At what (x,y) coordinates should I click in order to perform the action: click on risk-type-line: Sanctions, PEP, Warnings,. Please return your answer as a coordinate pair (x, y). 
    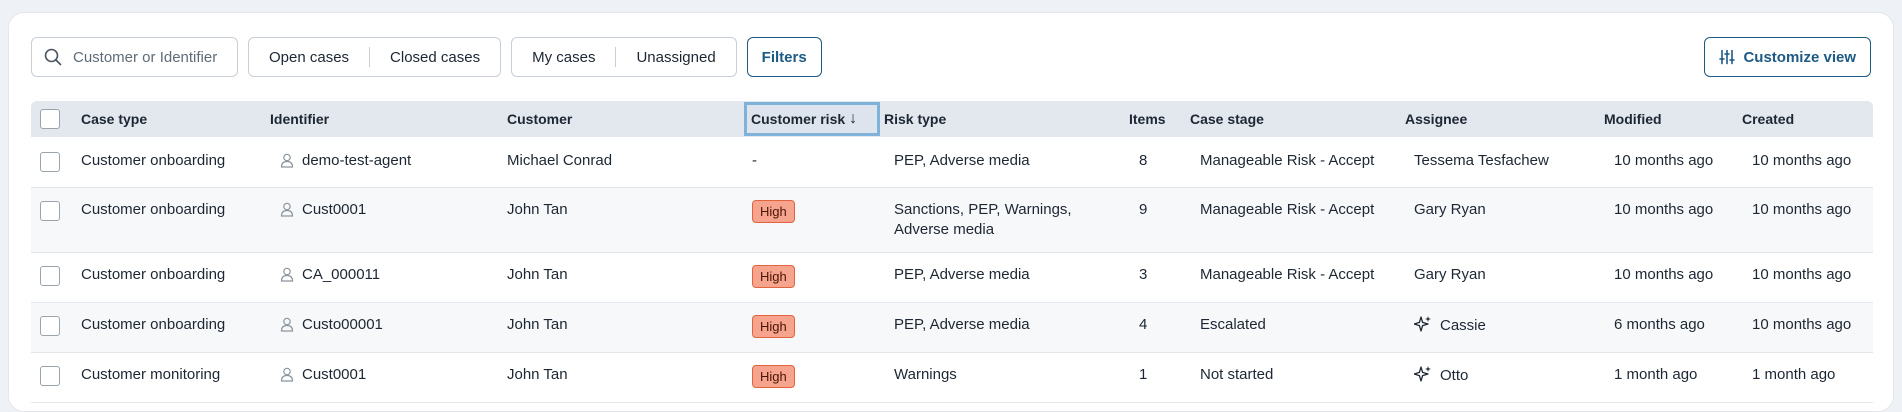
    Looking at the image, I should click on (983, 209).